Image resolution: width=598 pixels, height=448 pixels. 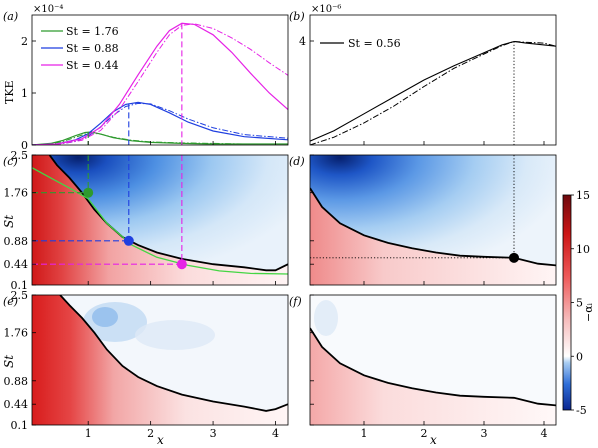 What do you see at coordinates (583, 249) in the screenshot?
I see `colorbar-tick-label-10: 10` at bounding box center [583, 249].